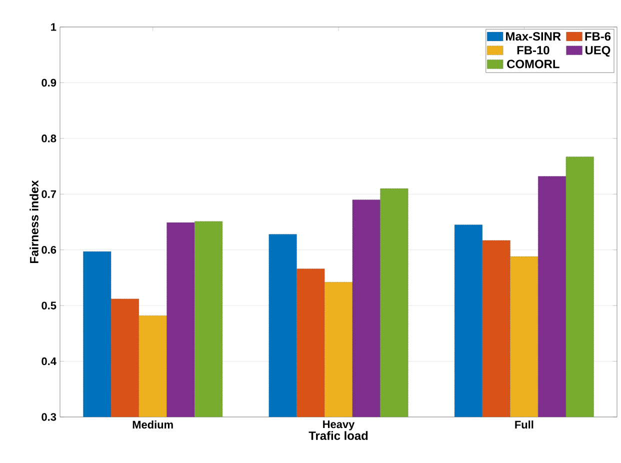  Describe the element at coordinates (49, 138) in the screenshot. I see `y-tick-label: 0.8` at that location.